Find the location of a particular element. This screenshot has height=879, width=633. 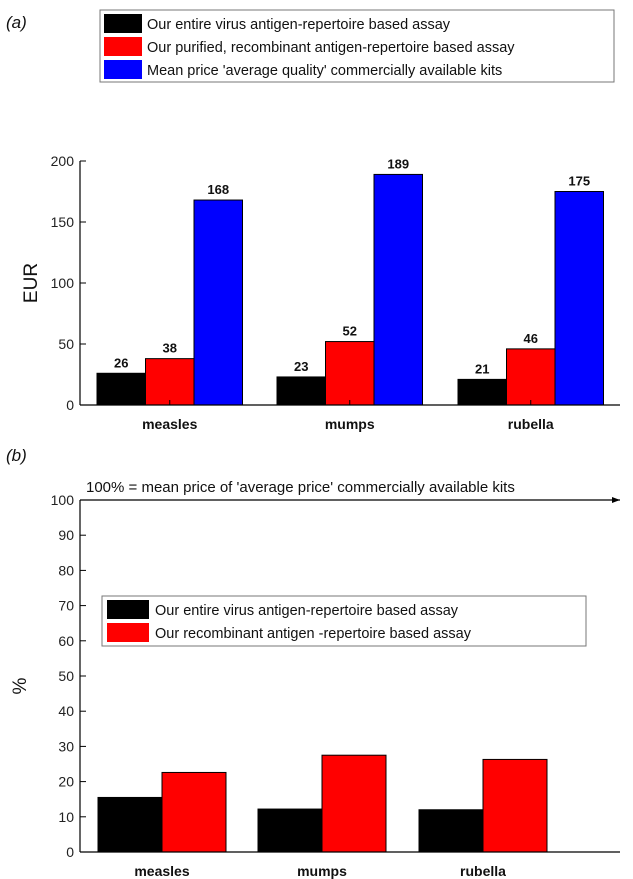

panel-b-y-tick-label-10: 100 is located at coordinates (63, 500).